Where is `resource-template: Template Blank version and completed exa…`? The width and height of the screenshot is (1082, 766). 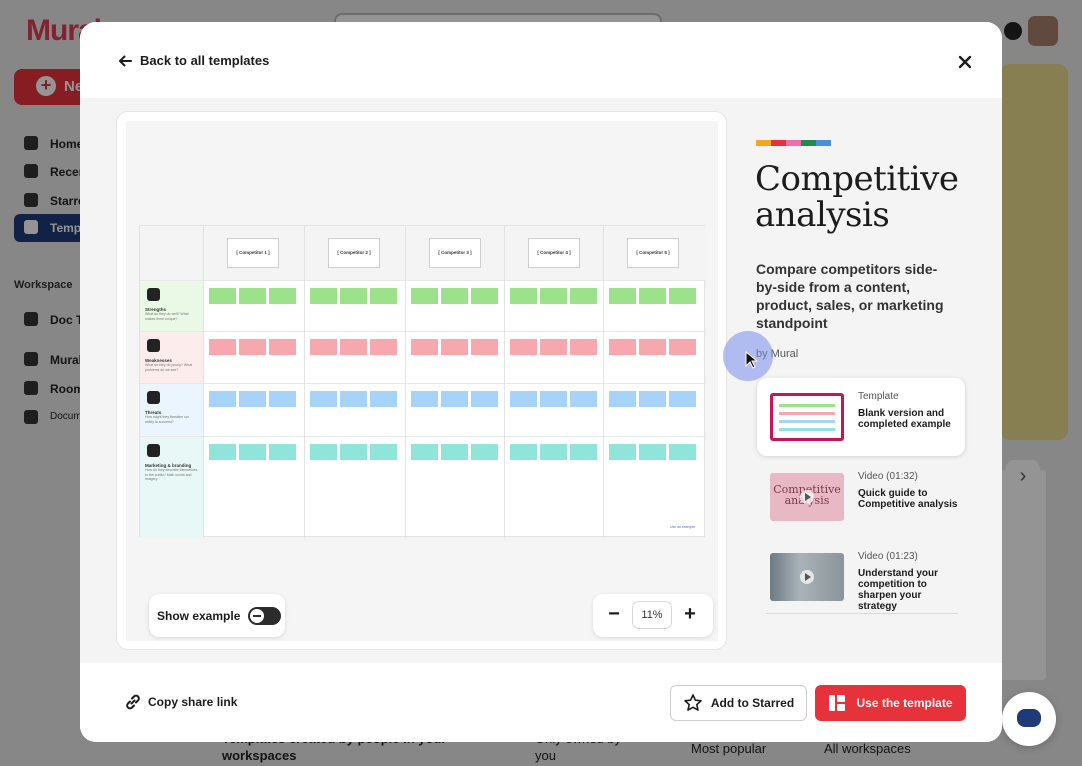 resource-template: Template Blank version and completed exa… is located at coordinates (861, 417).